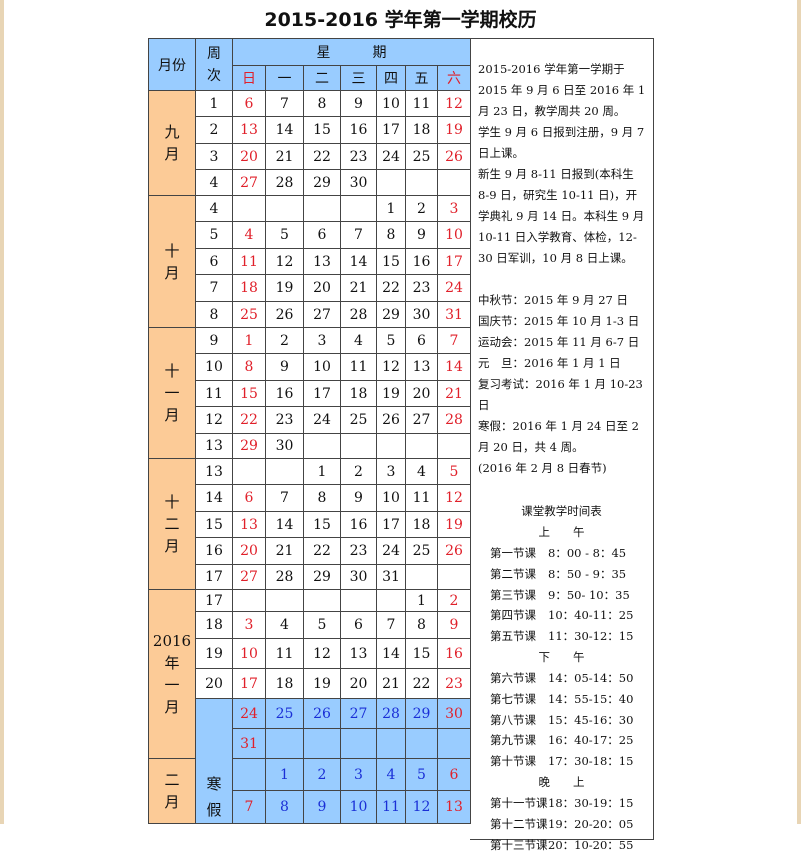 The height and width of the screenshot is (855, 801). Describe the element at coordinates (391, 625) in the screenshot. I see `day-cell: 7` at that location.